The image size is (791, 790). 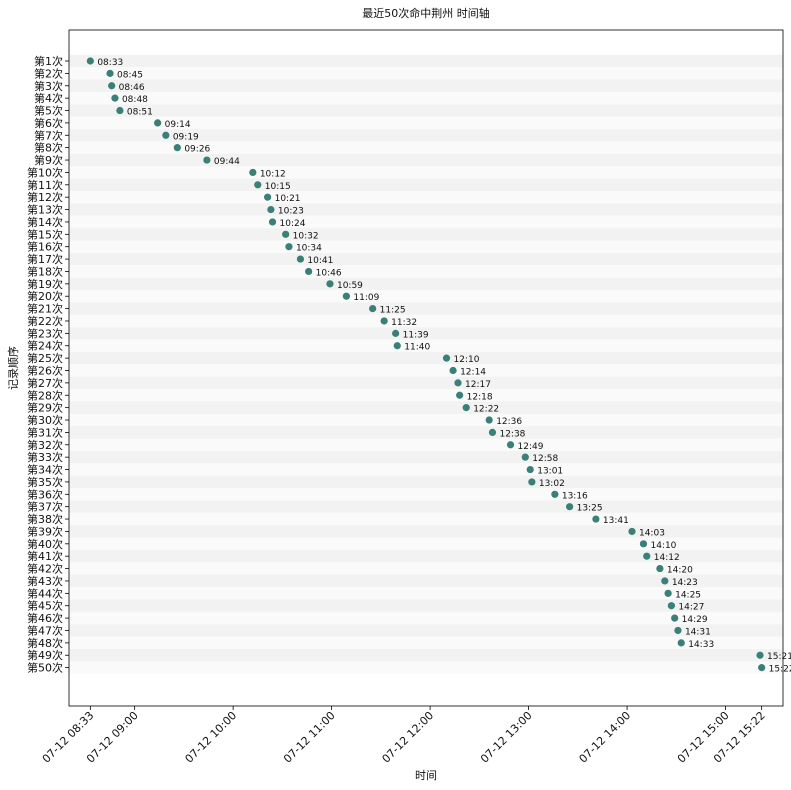 What do you see at coordinates (45, 432) in the screenshot?
I see `y-tick-label: 第31次` at bounding box center [45, 432].